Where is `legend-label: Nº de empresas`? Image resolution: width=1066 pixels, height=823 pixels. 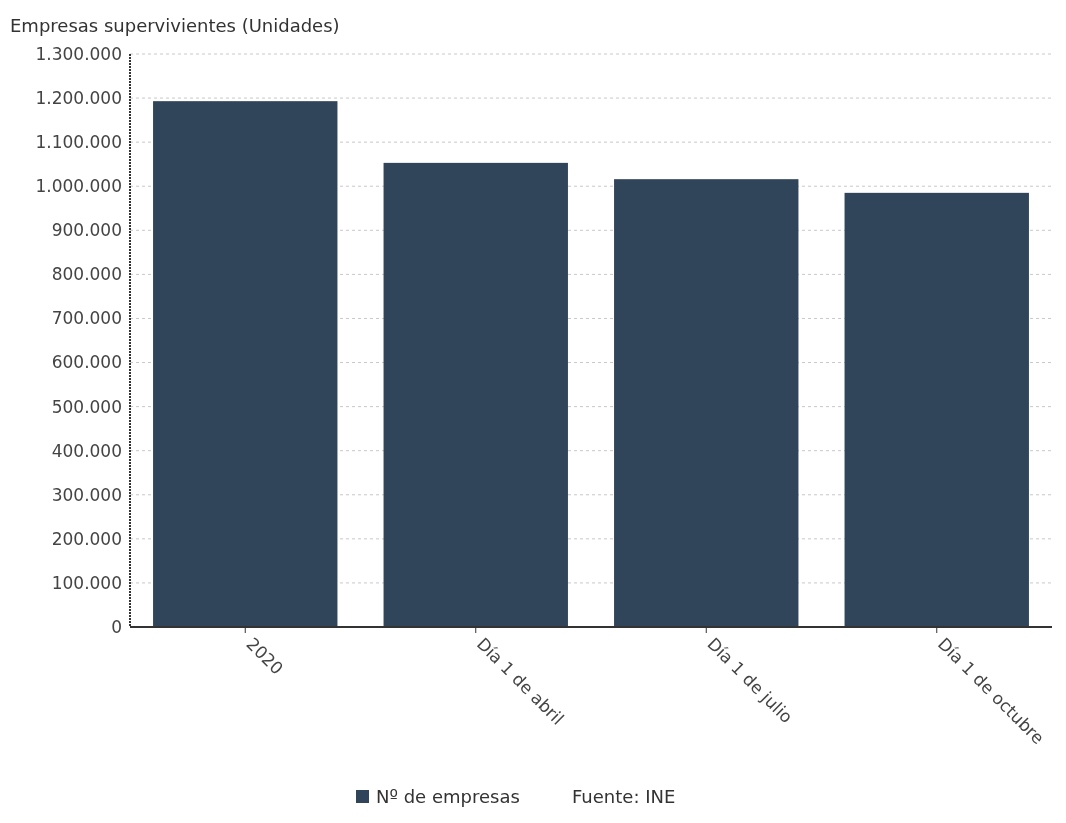
legend-label: Nº de empresas is located at coordinates (448, 796).